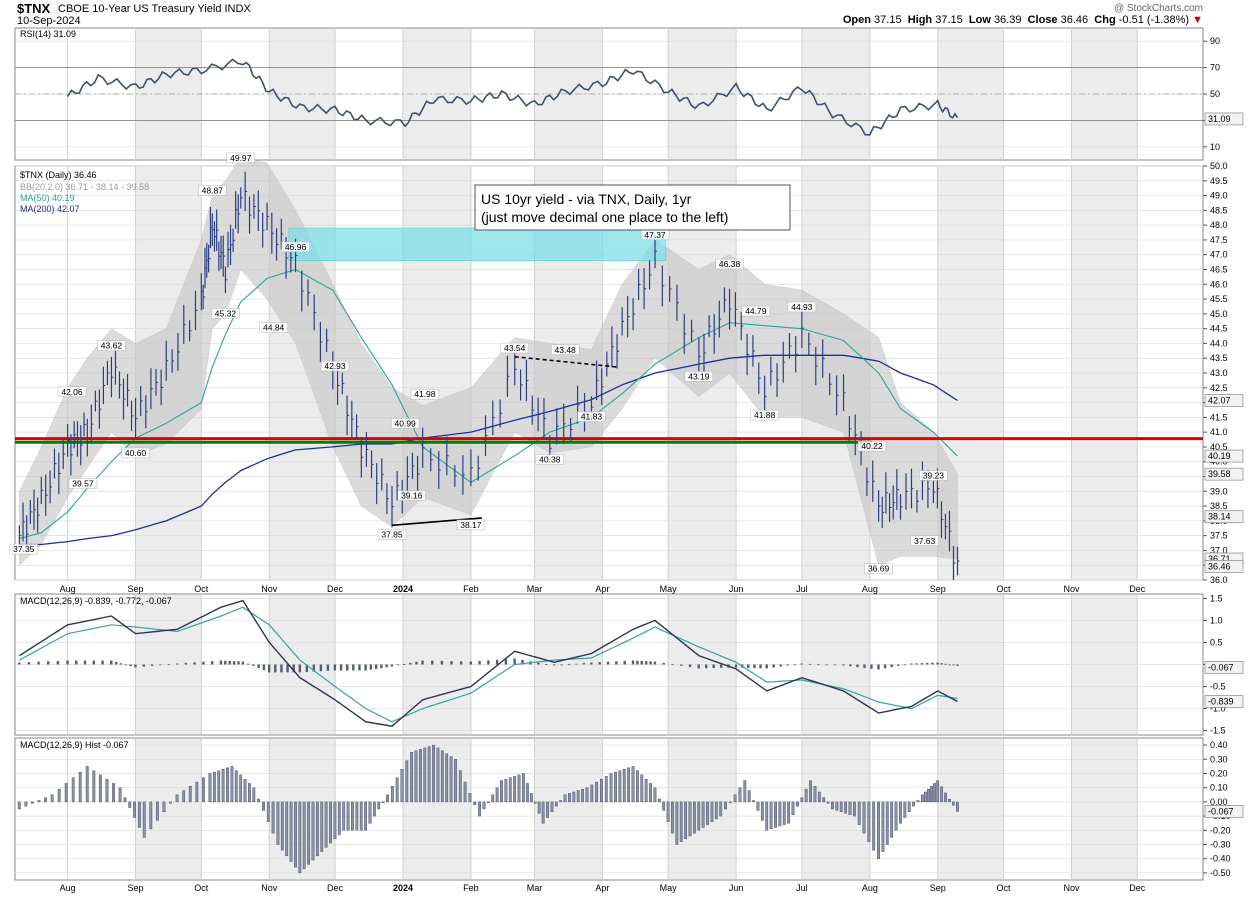 The height and width of the screenshot is (897, 1250). I want to click on x-axis-month-label-bottom: Nov, so click(269, 888).